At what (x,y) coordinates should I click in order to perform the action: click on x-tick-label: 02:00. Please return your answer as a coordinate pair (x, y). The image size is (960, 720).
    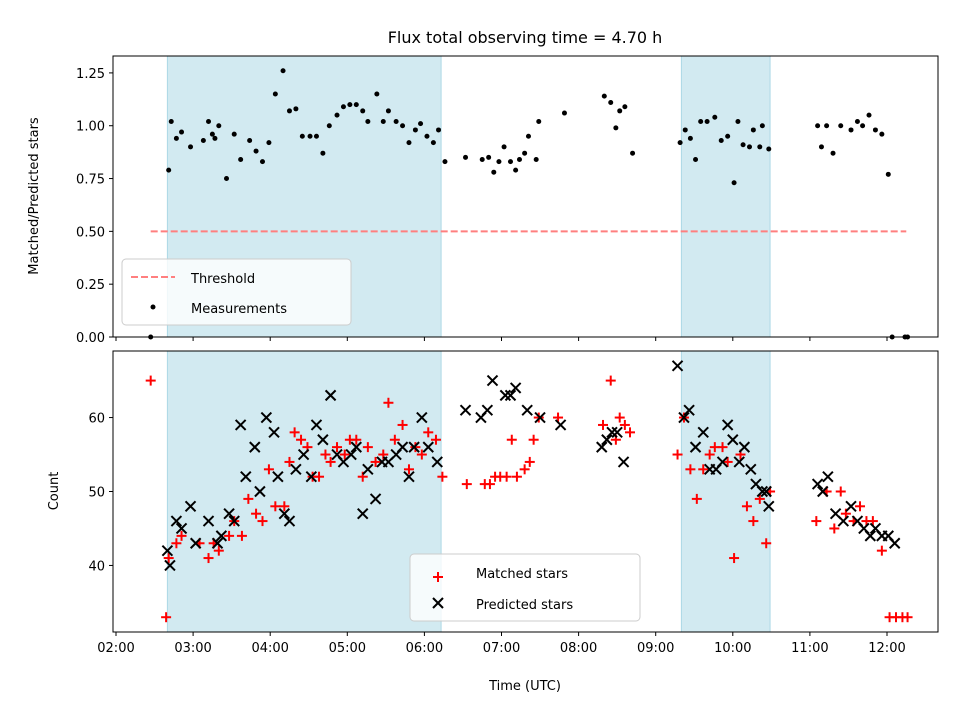
    Looking at the image, I should click on (115, 648).